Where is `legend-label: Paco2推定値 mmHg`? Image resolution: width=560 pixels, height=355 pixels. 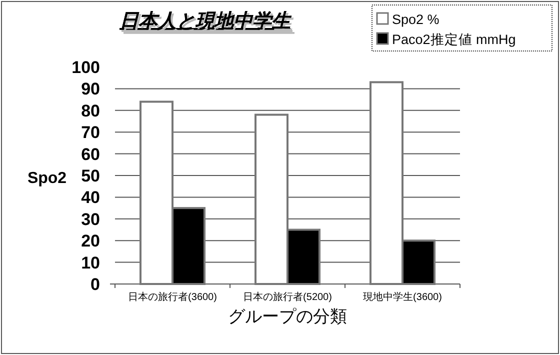 legend-label: Paco2推定値 mmHg is located at coordinates (454, 39).